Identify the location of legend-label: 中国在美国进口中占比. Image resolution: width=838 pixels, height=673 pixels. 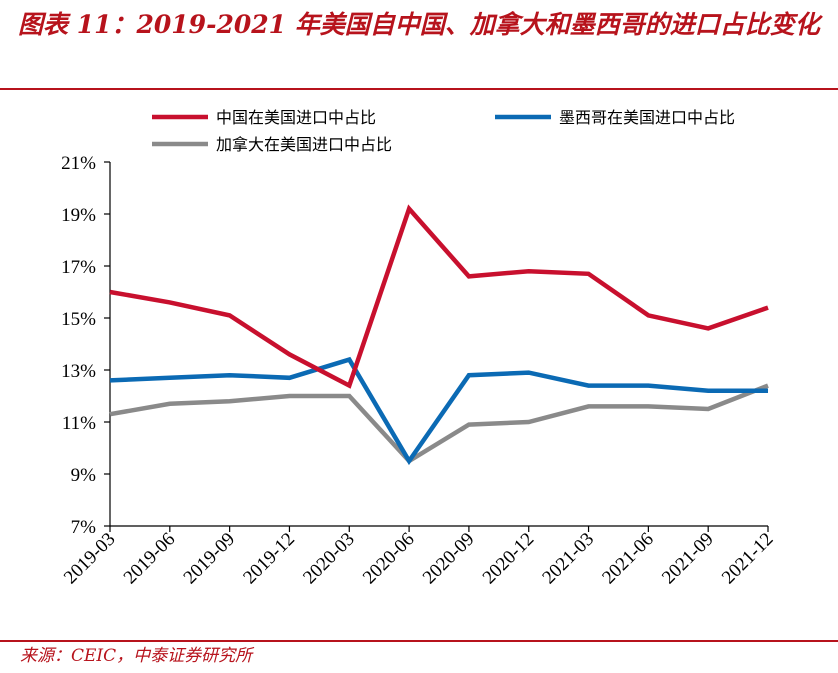
(296, 117).